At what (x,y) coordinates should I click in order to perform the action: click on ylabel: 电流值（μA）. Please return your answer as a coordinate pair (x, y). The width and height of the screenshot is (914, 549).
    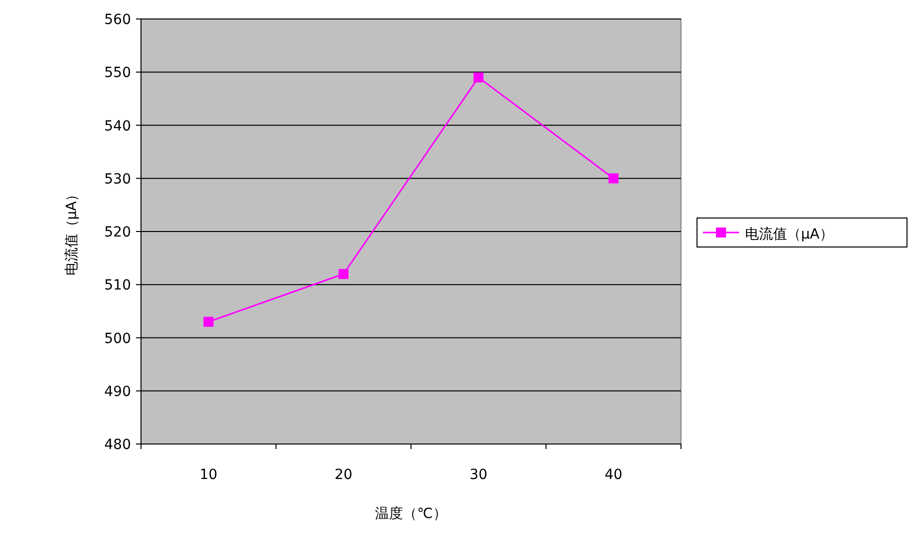
    Looking at the image, I should click on (72, 231).